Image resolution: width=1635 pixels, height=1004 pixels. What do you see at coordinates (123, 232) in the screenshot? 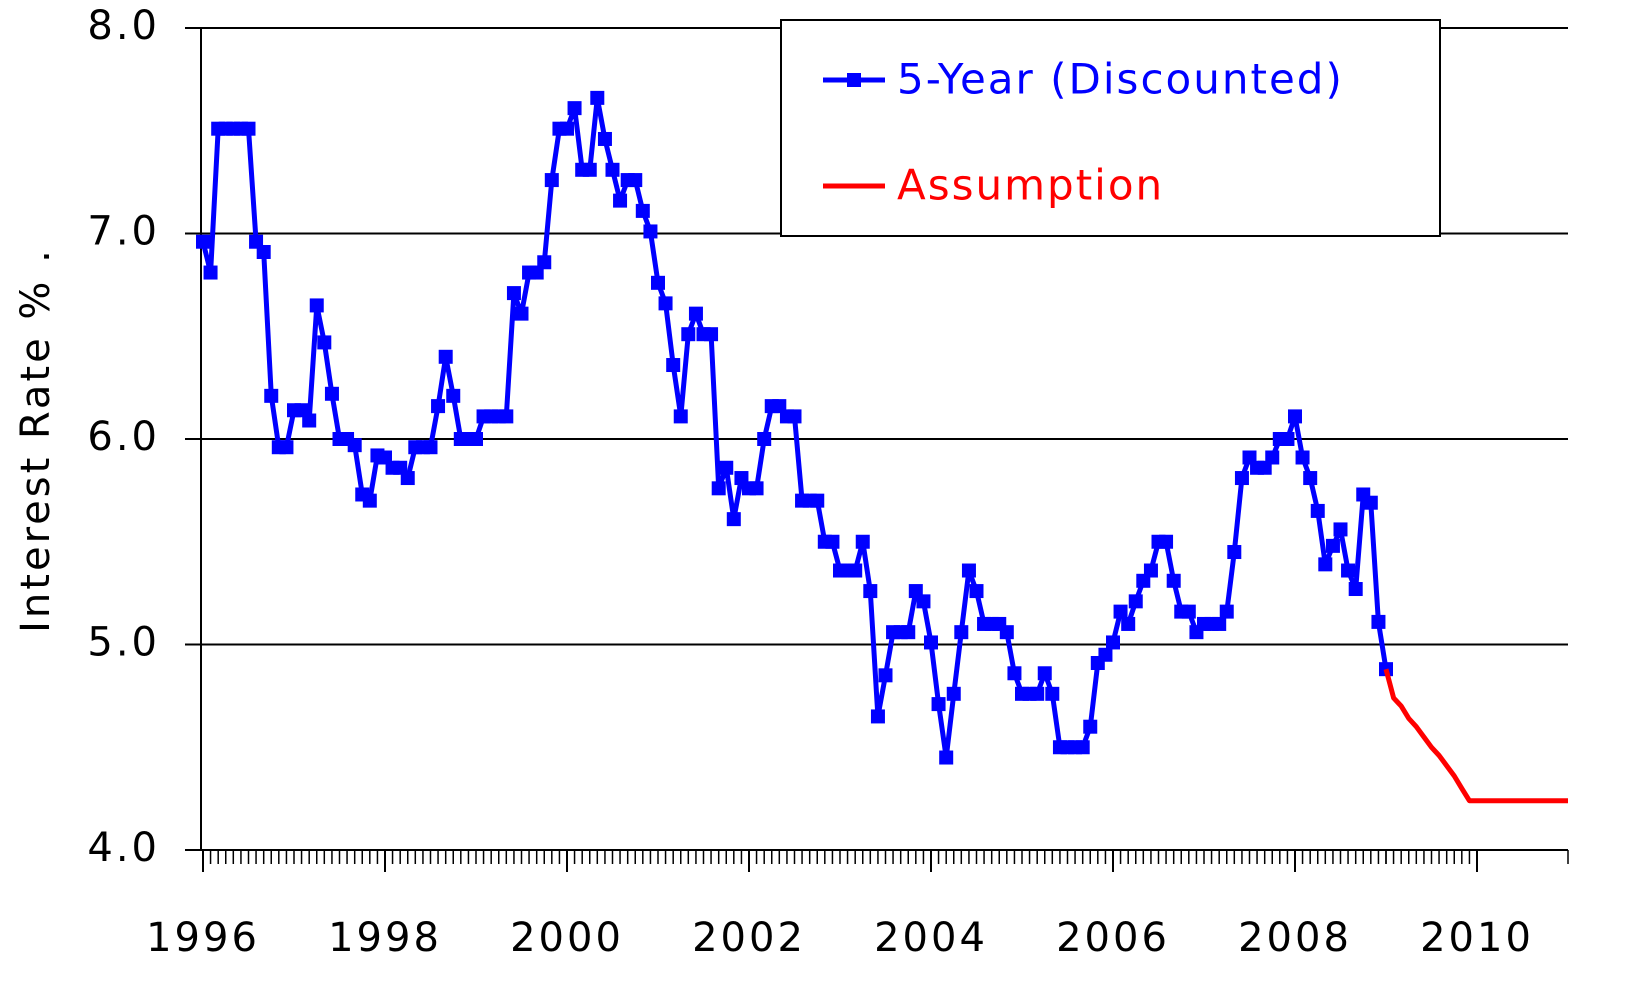
I see `y-tick-label: 7.0` at bounding box center [123, 232].